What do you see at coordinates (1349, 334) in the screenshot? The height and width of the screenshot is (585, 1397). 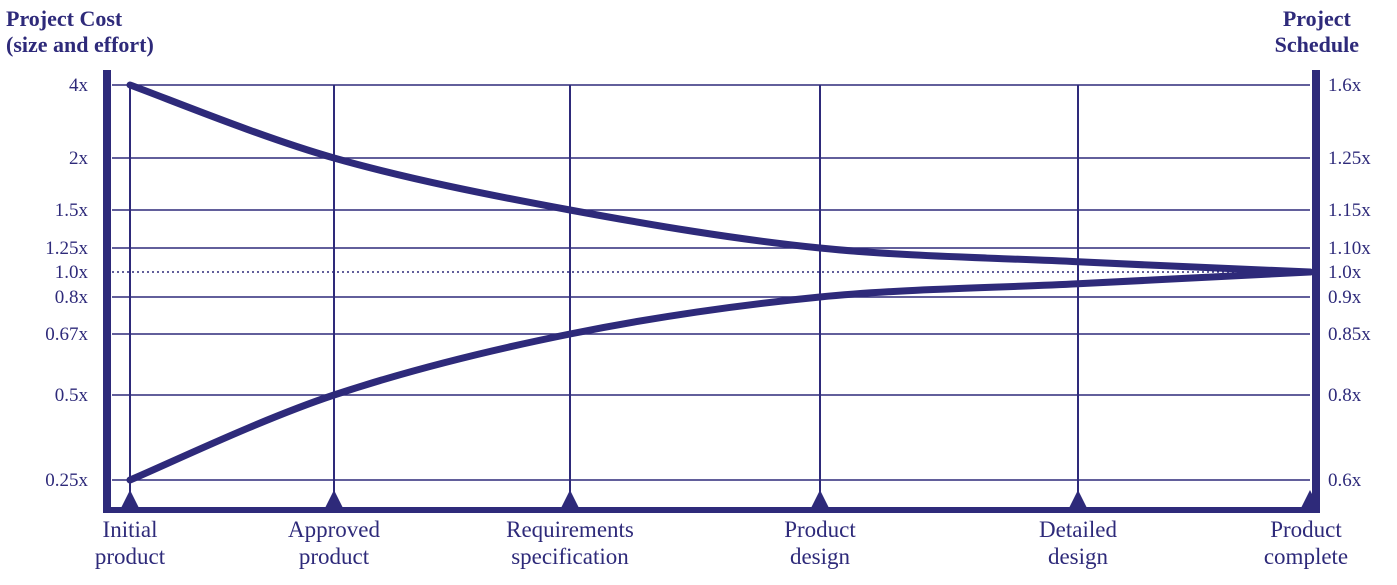 I see `right-tick-label: 0.85x` at bounding box center [1349, 334].